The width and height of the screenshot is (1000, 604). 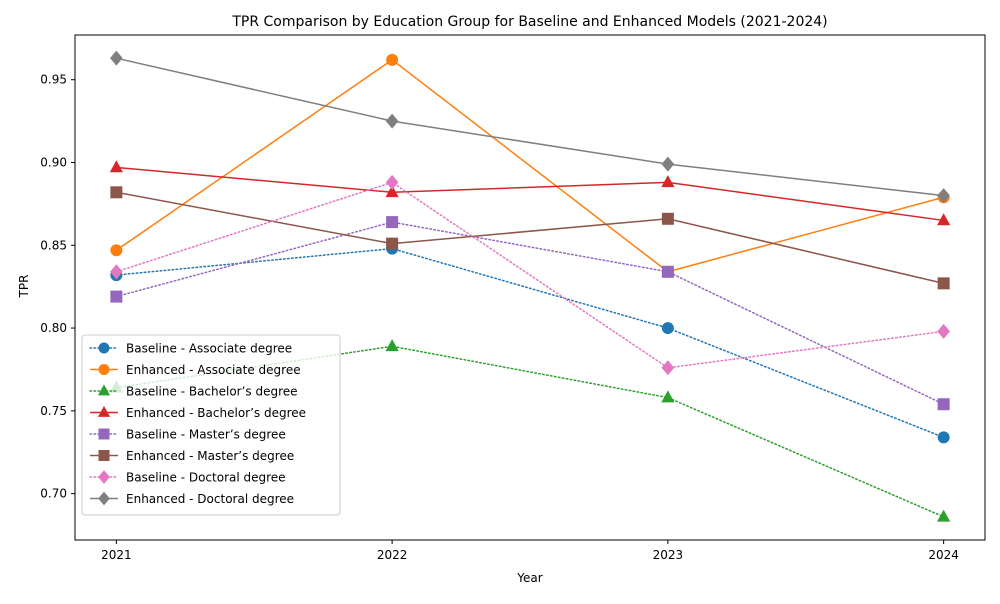 I want to click on legend-label: Enhanced - Doctoral degree, so click(x=210, y=499).